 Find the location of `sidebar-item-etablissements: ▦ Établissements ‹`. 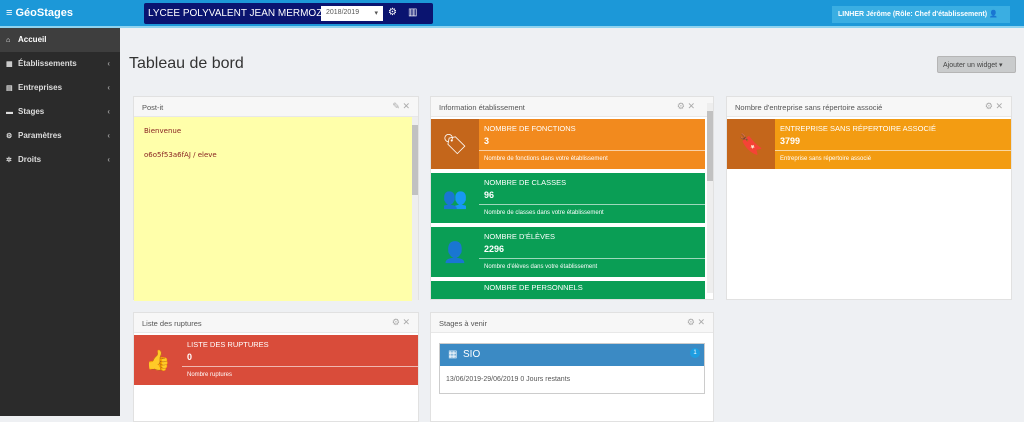

sidebar-item-etablissements: ▦ Établissements ‹ is located at coordinates (58, 63).